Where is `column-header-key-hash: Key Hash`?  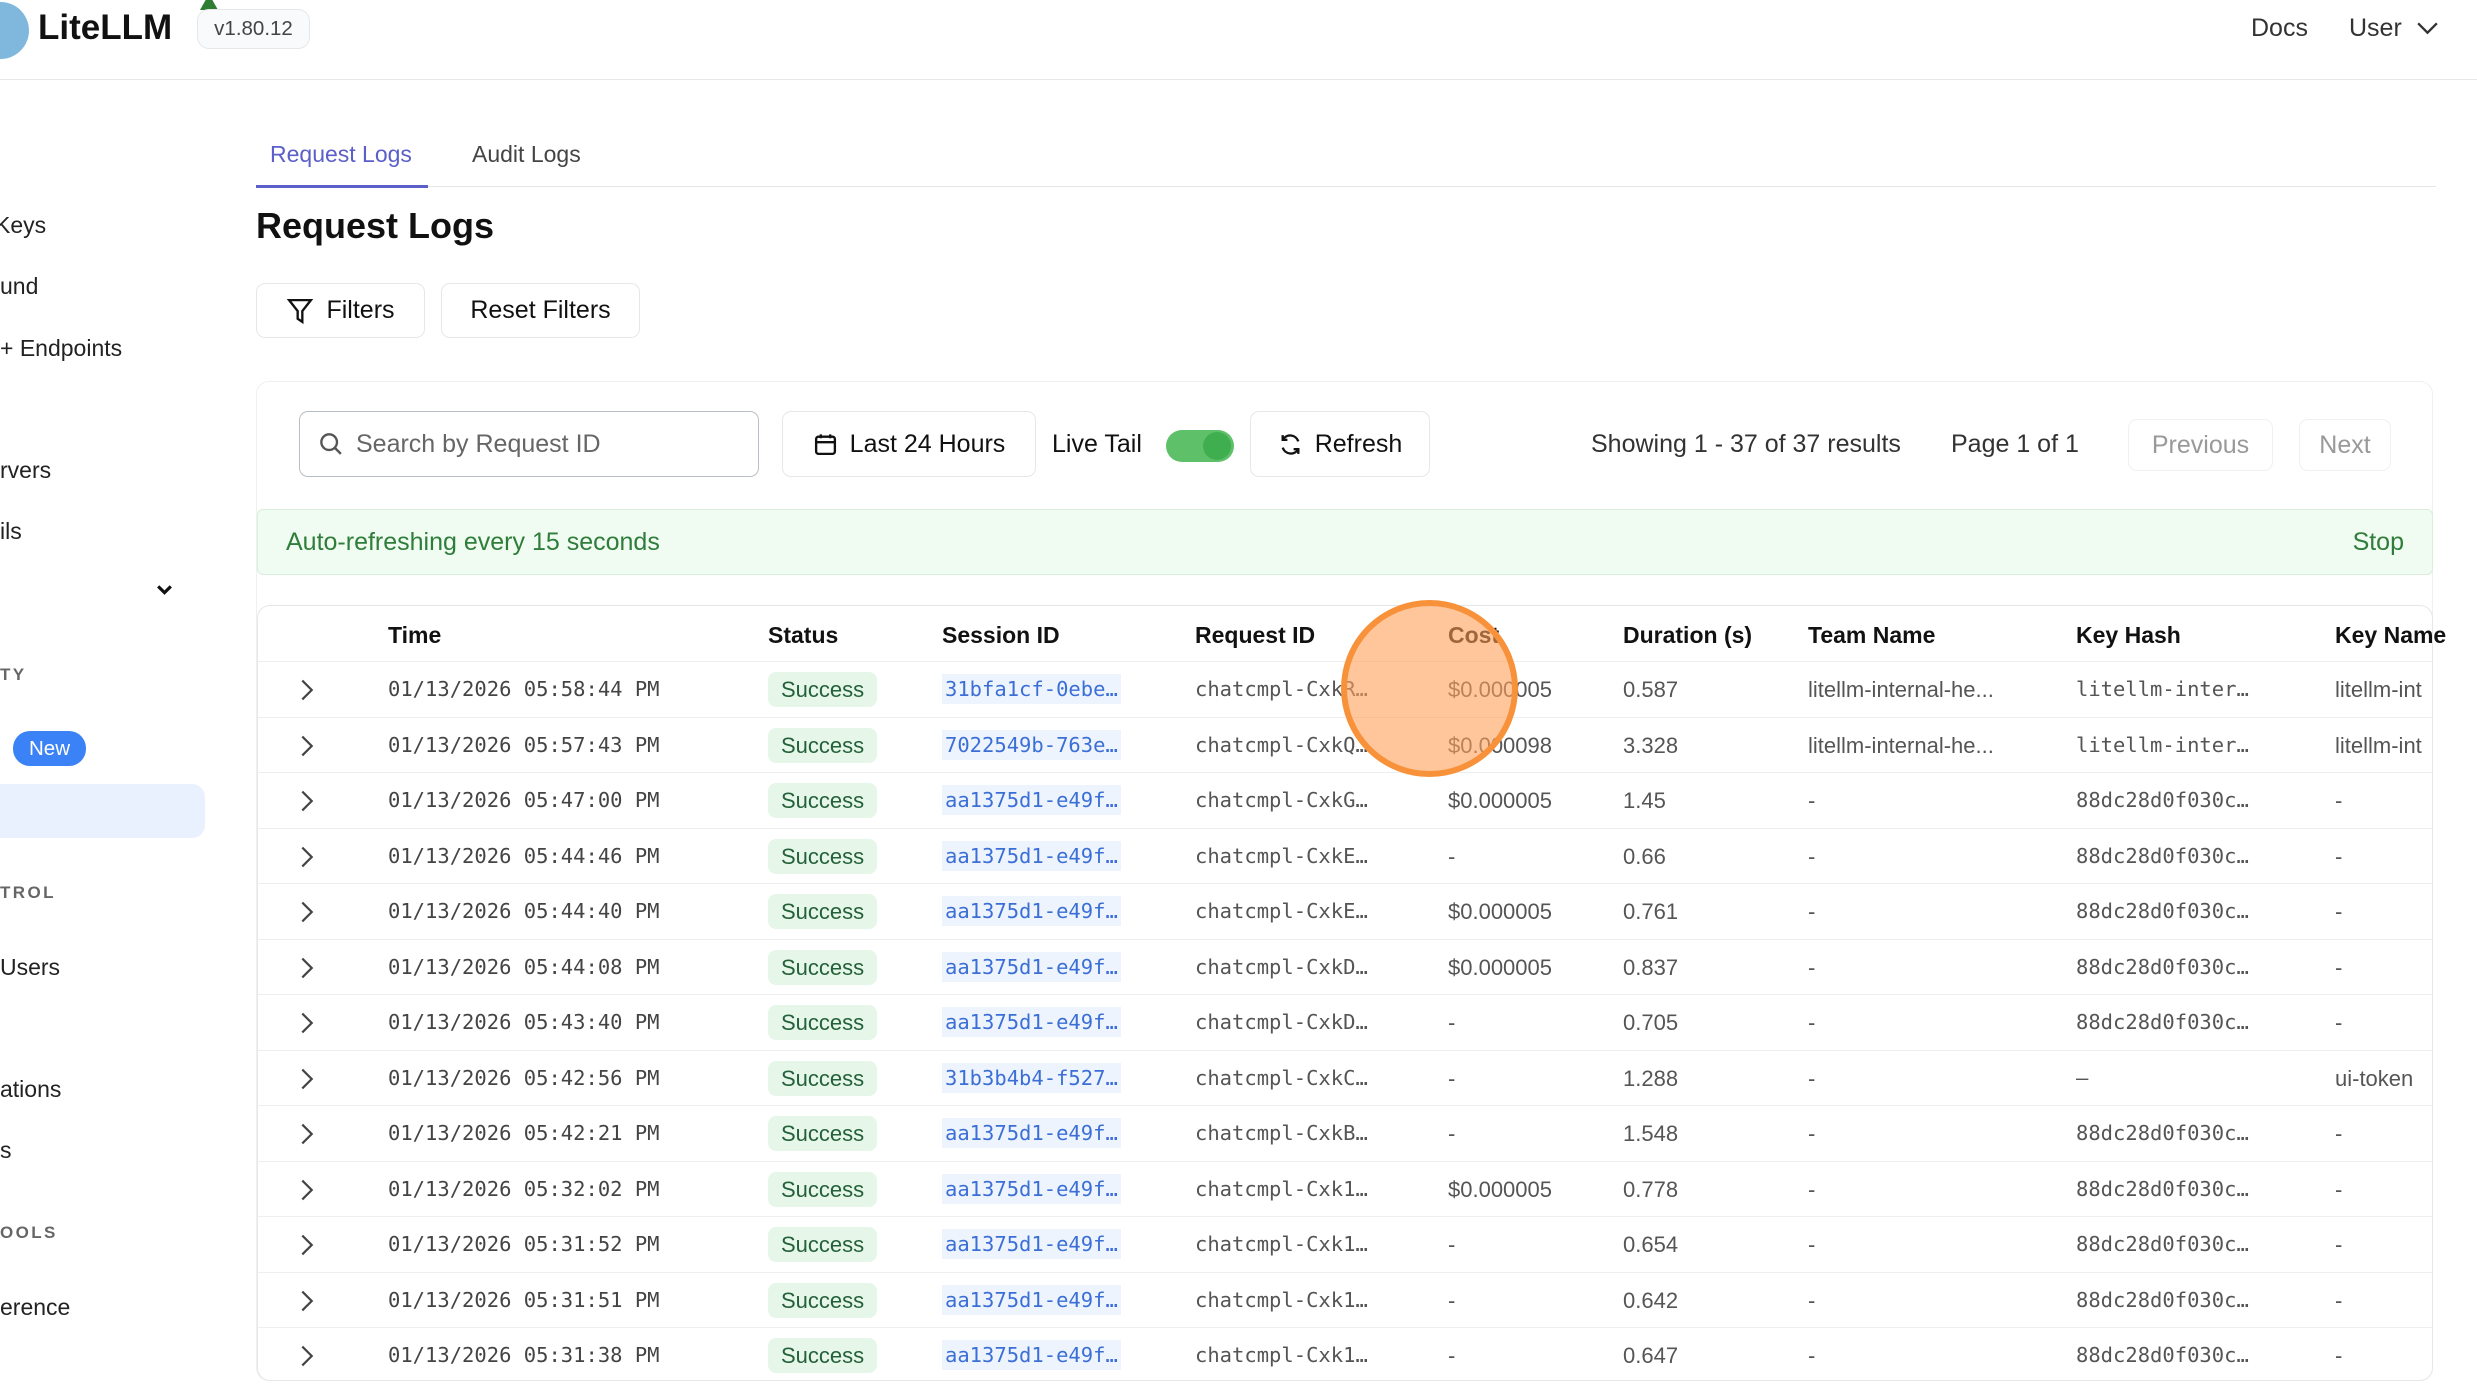 column-header-key-hash: Key Hash is located at coordinates (2128, 635).